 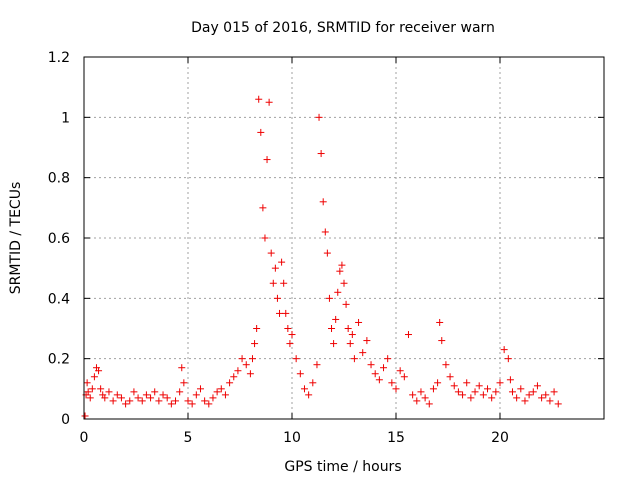 I want to click on y-tick-label: 0.2, so click(x=59, y=360).